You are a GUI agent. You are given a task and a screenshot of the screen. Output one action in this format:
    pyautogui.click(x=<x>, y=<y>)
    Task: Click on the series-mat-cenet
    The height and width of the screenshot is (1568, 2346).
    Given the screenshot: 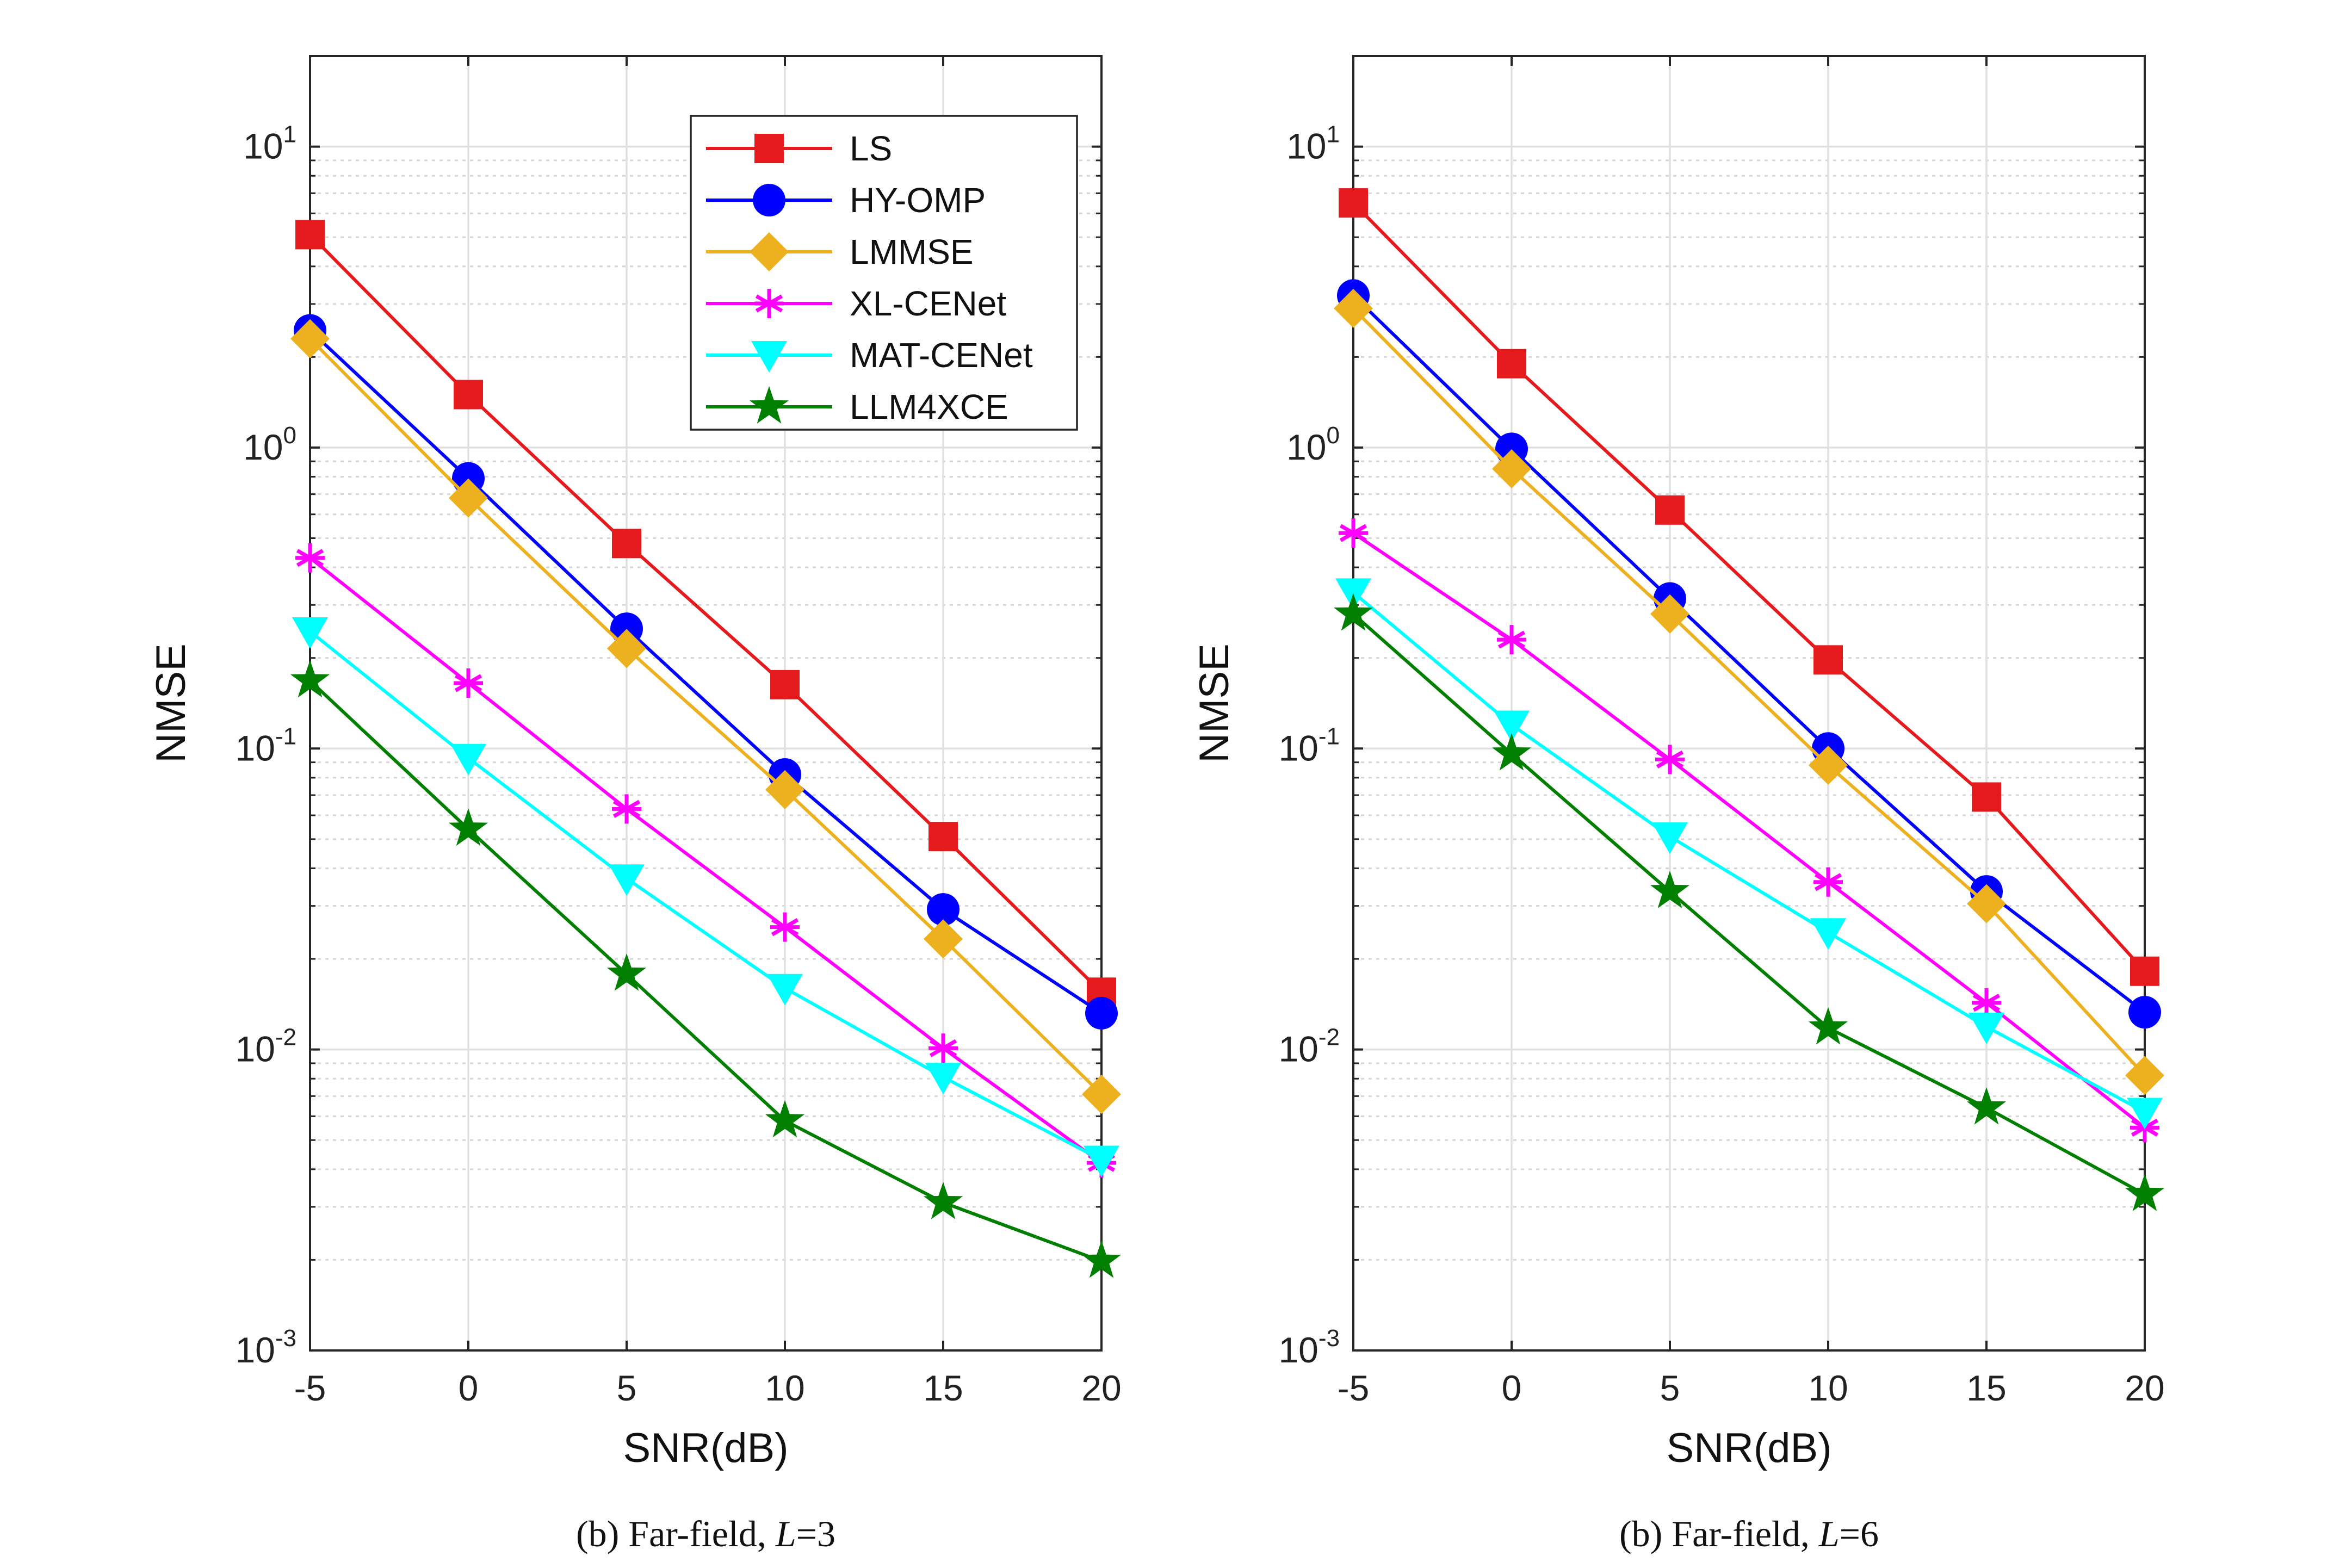 What is the action you would take?
    pyautogui.click(x=705, y=897)
    